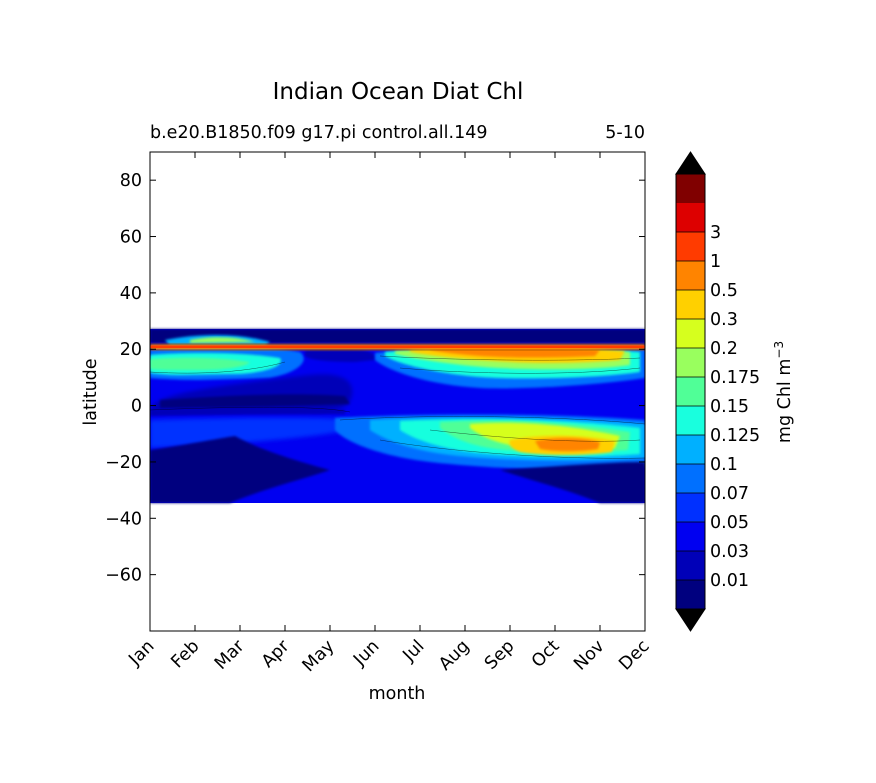 This screenshot has width=876, height=783. Describe the element at coordinates (690, 620) in the screenshot. I see `colorbar-extend-min` at that location.